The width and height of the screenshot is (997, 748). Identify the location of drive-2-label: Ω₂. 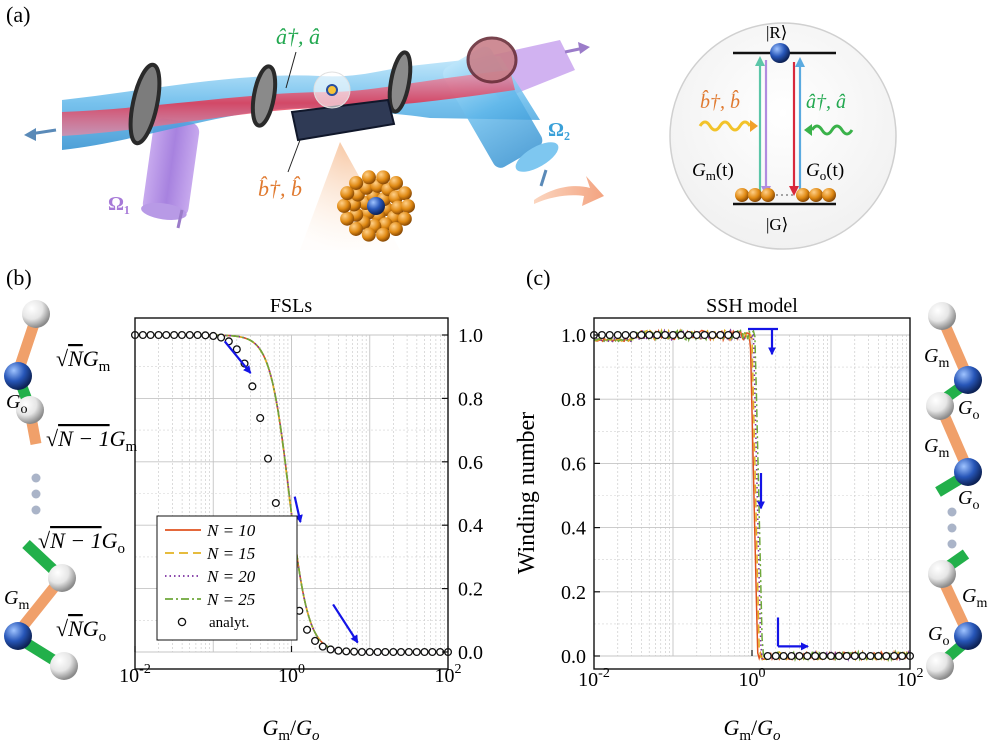
(559, 130).